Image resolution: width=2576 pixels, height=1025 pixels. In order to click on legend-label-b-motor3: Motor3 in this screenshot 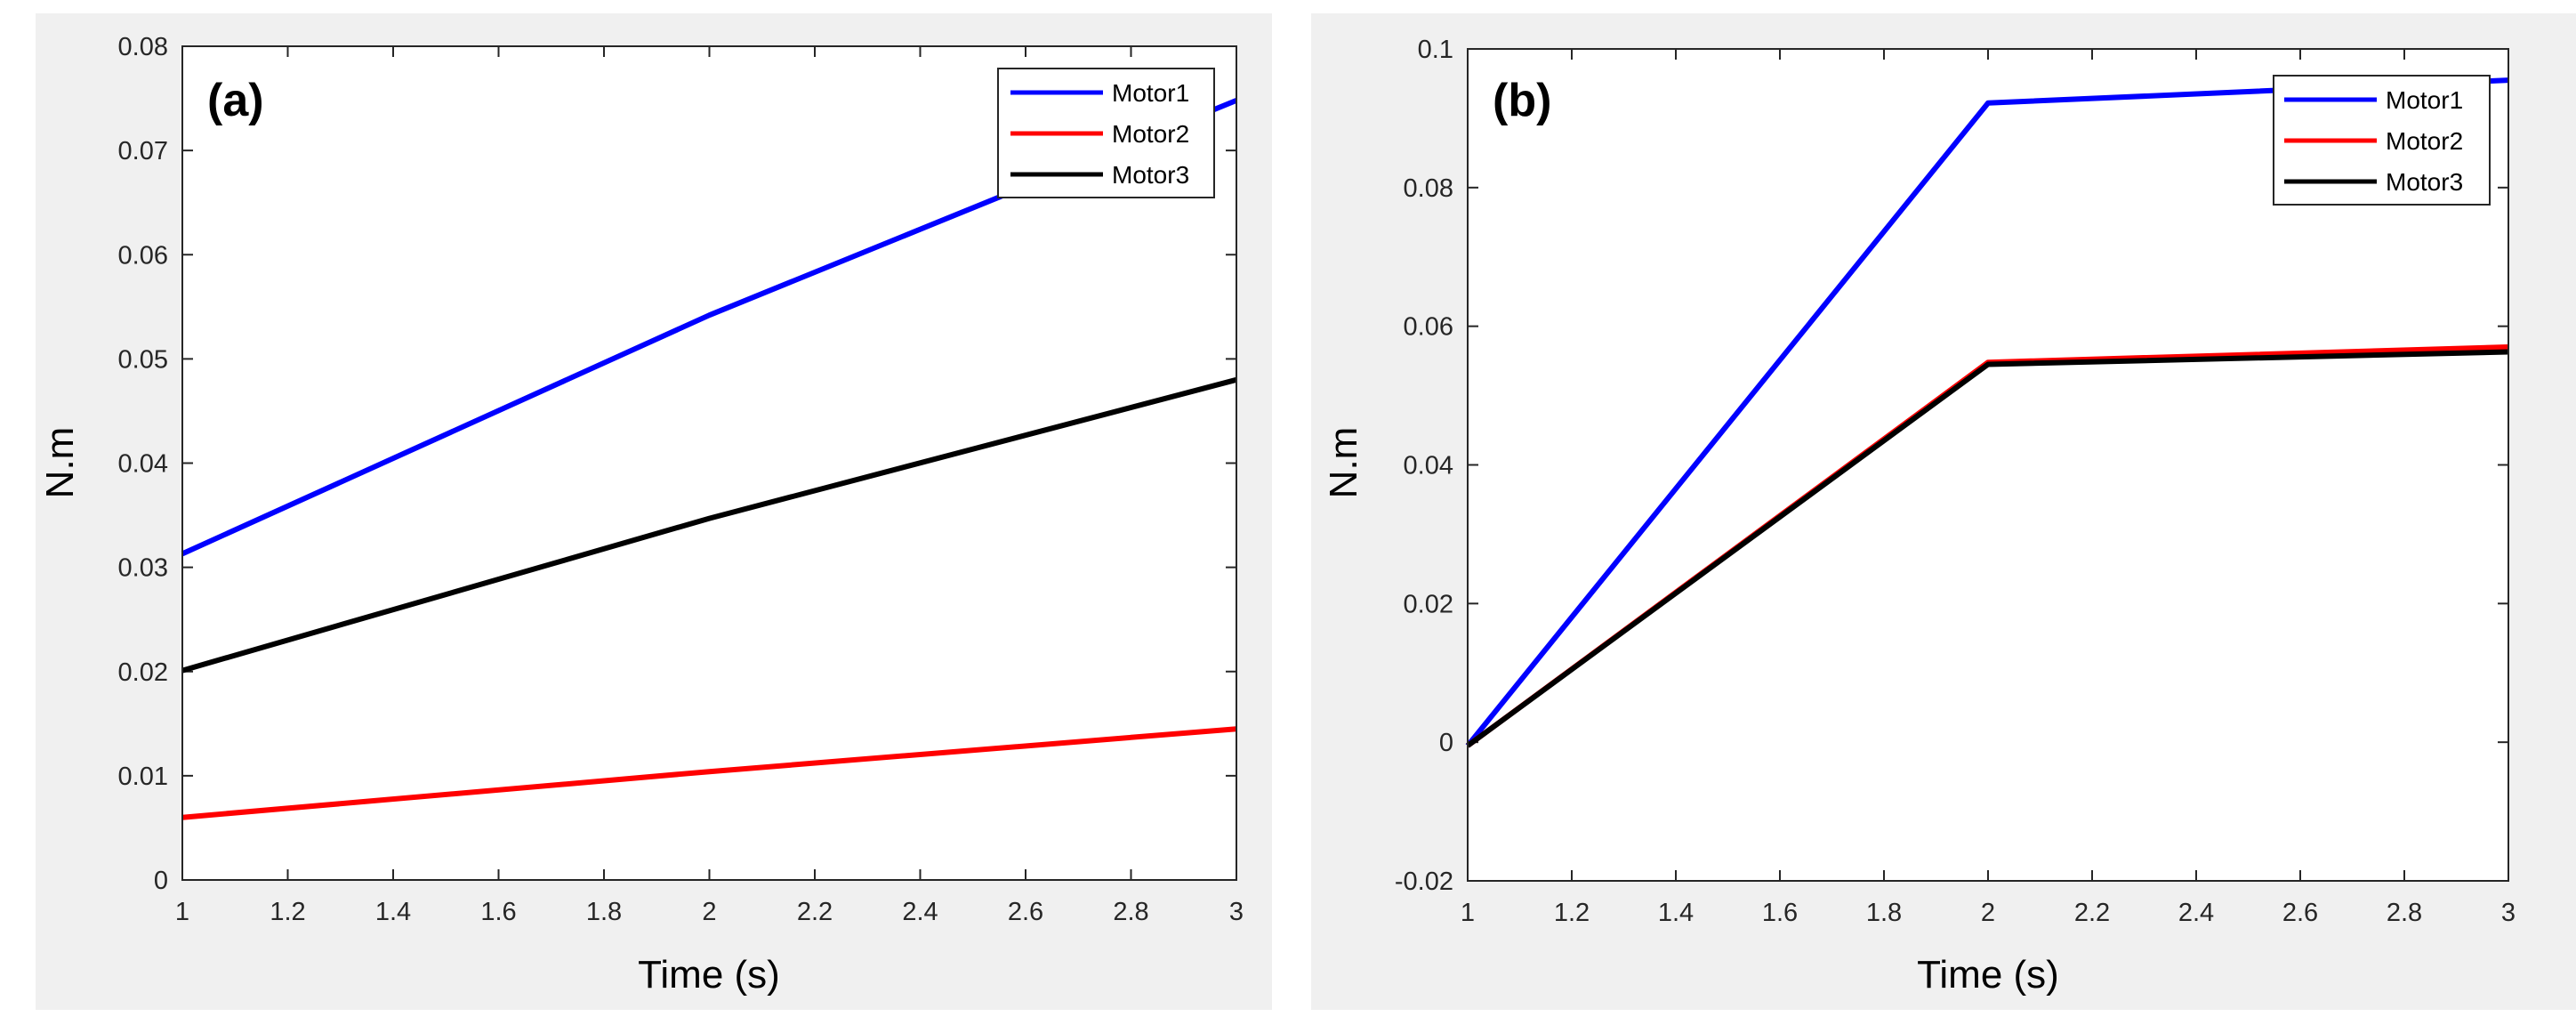, I will do `click(2424, 182)`.